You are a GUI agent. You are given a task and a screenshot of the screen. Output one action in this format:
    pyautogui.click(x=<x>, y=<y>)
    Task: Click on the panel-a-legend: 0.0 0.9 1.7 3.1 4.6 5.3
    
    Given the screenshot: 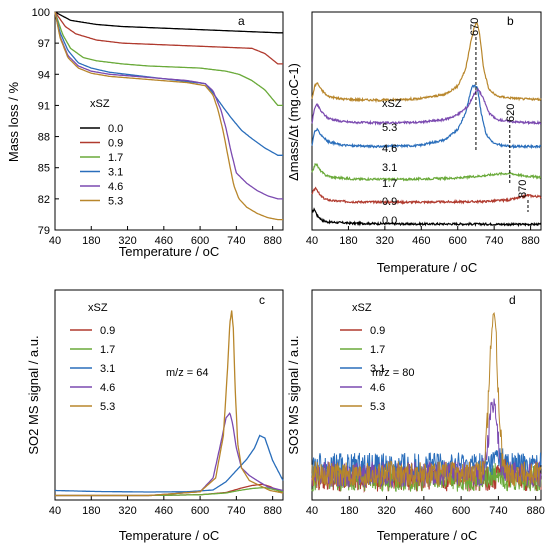 What is the action you would take?
    pyautogui.click(x=101, y=165)
    